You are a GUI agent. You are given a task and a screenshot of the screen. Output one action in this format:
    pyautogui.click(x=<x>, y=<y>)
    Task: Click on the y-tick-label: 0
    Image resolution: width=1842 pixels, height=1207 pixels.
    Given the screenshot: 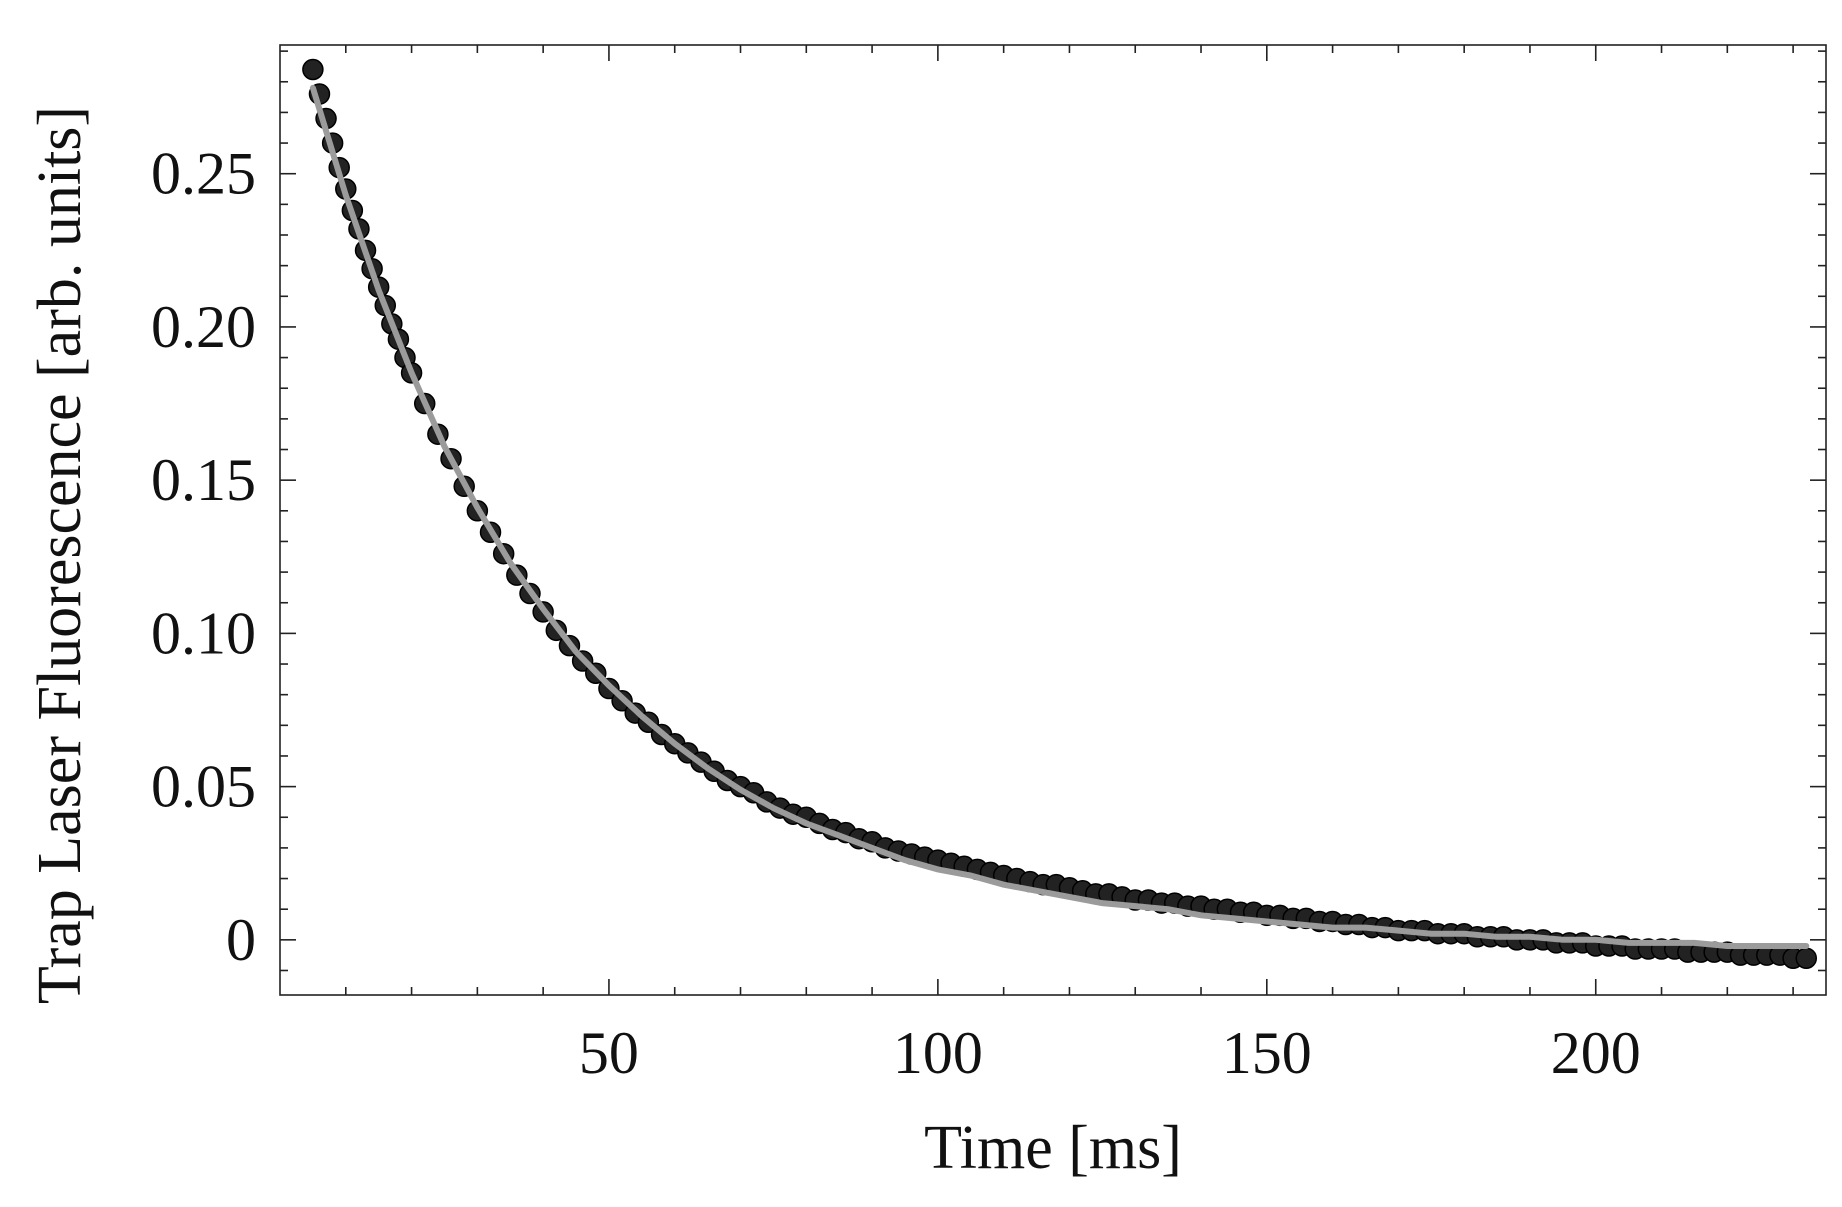 What is the action you would take?
    pyautogui.click(x=241, y=940)
    